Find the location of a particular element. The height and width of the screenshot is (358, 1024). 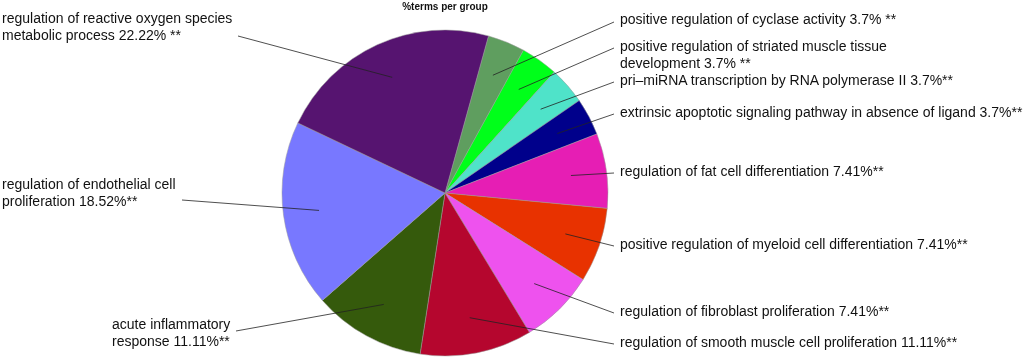

slice-label: positive regulation of cyclase activity 3.7% ** is located at coordinates (758, 19).